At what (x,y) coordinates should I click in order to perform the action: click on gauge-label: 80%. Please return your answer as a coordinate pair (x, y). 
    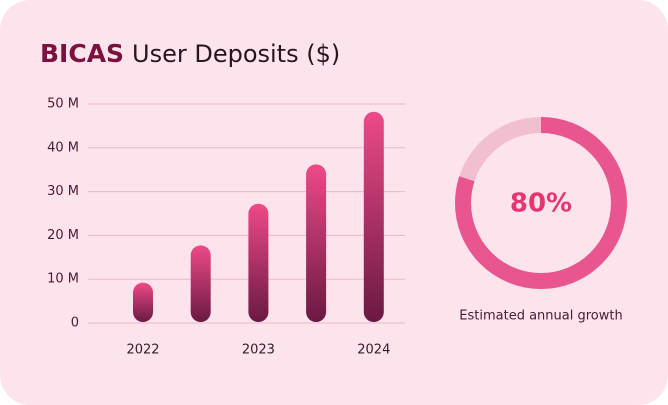
    Looking at the image, I should click on (541, 204).